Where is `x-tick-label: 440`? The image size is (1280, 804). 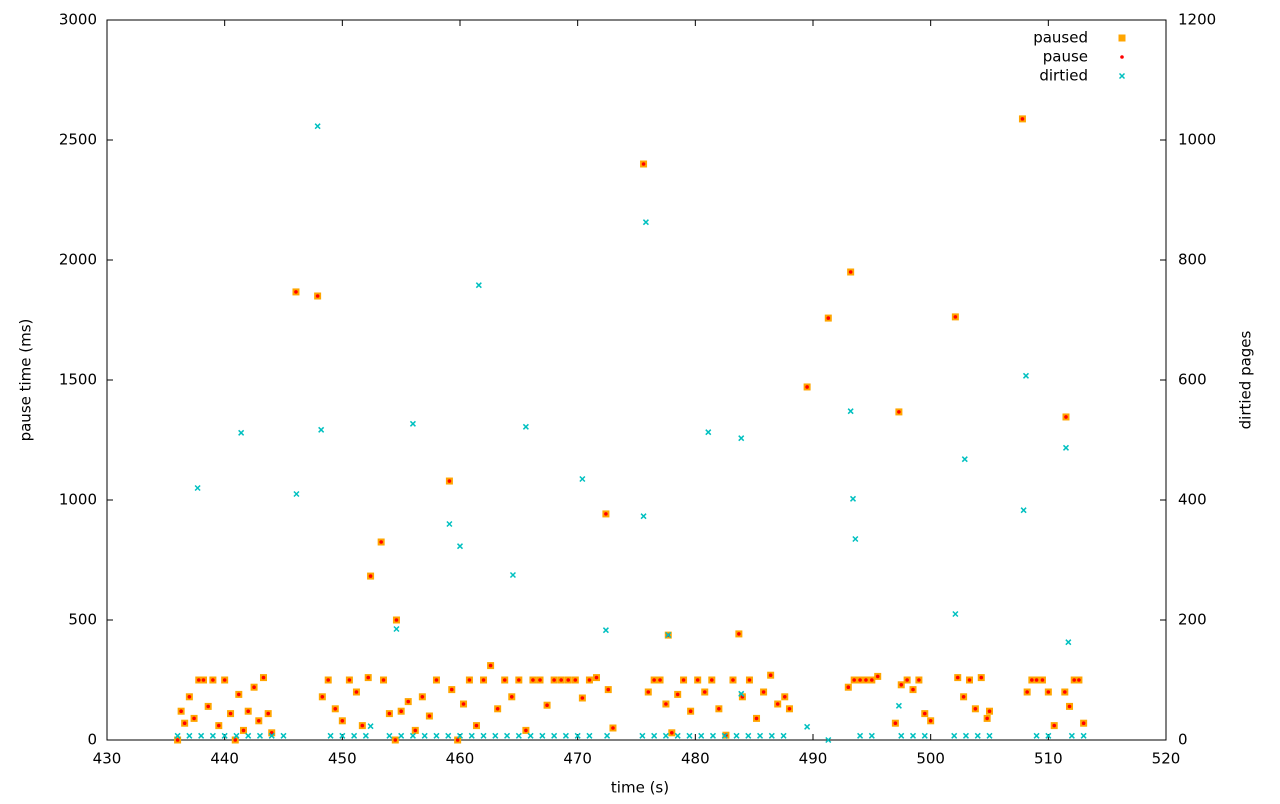 x-tick-label: 440 is located at coordinates (224, 759).